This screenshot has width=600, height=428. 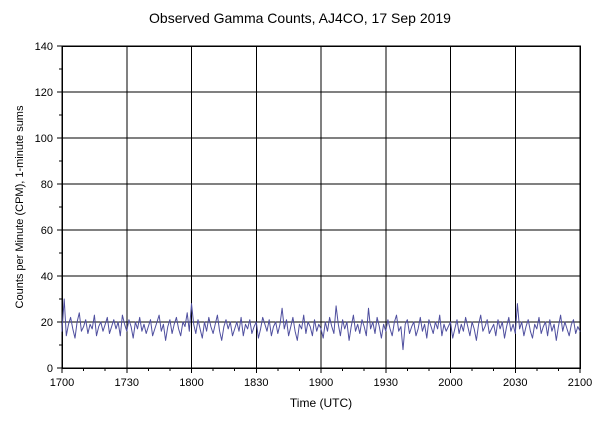 What do you see at coordinates (44, 47) in the screenshot?
I see `y-tick-label: 140` at bounding box center [44, 47].